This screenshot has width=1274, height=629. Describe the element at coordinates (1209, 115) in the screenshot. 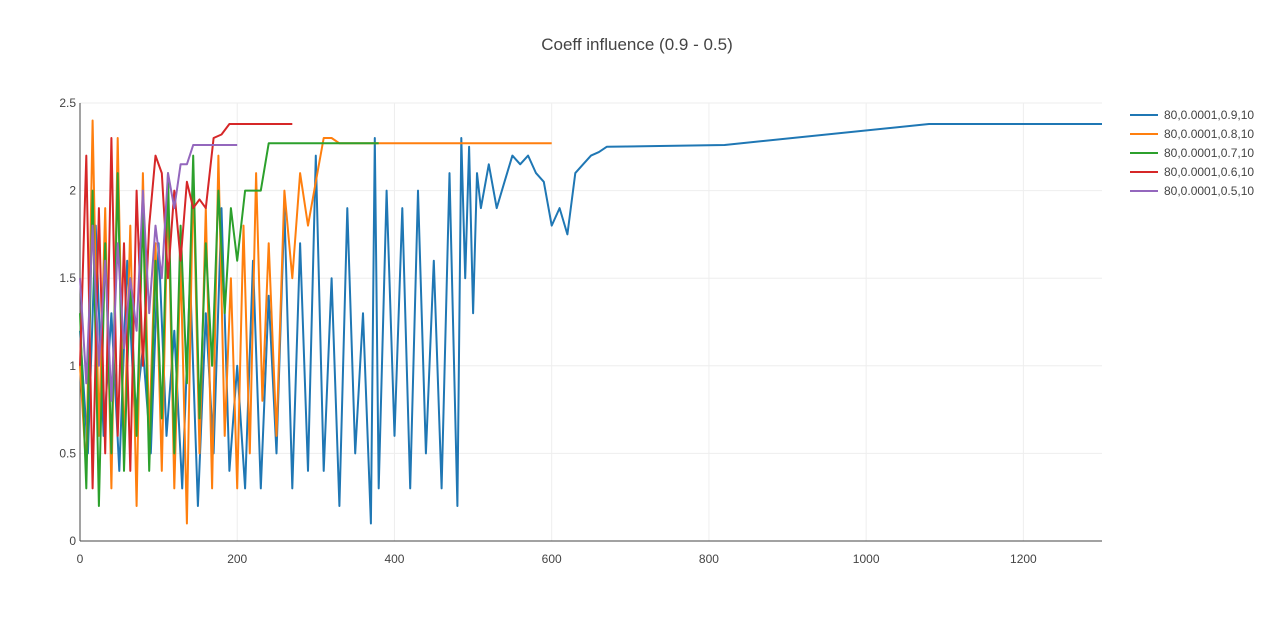

I see `legend-label: 80,0.0001,0.9,10` at that location.